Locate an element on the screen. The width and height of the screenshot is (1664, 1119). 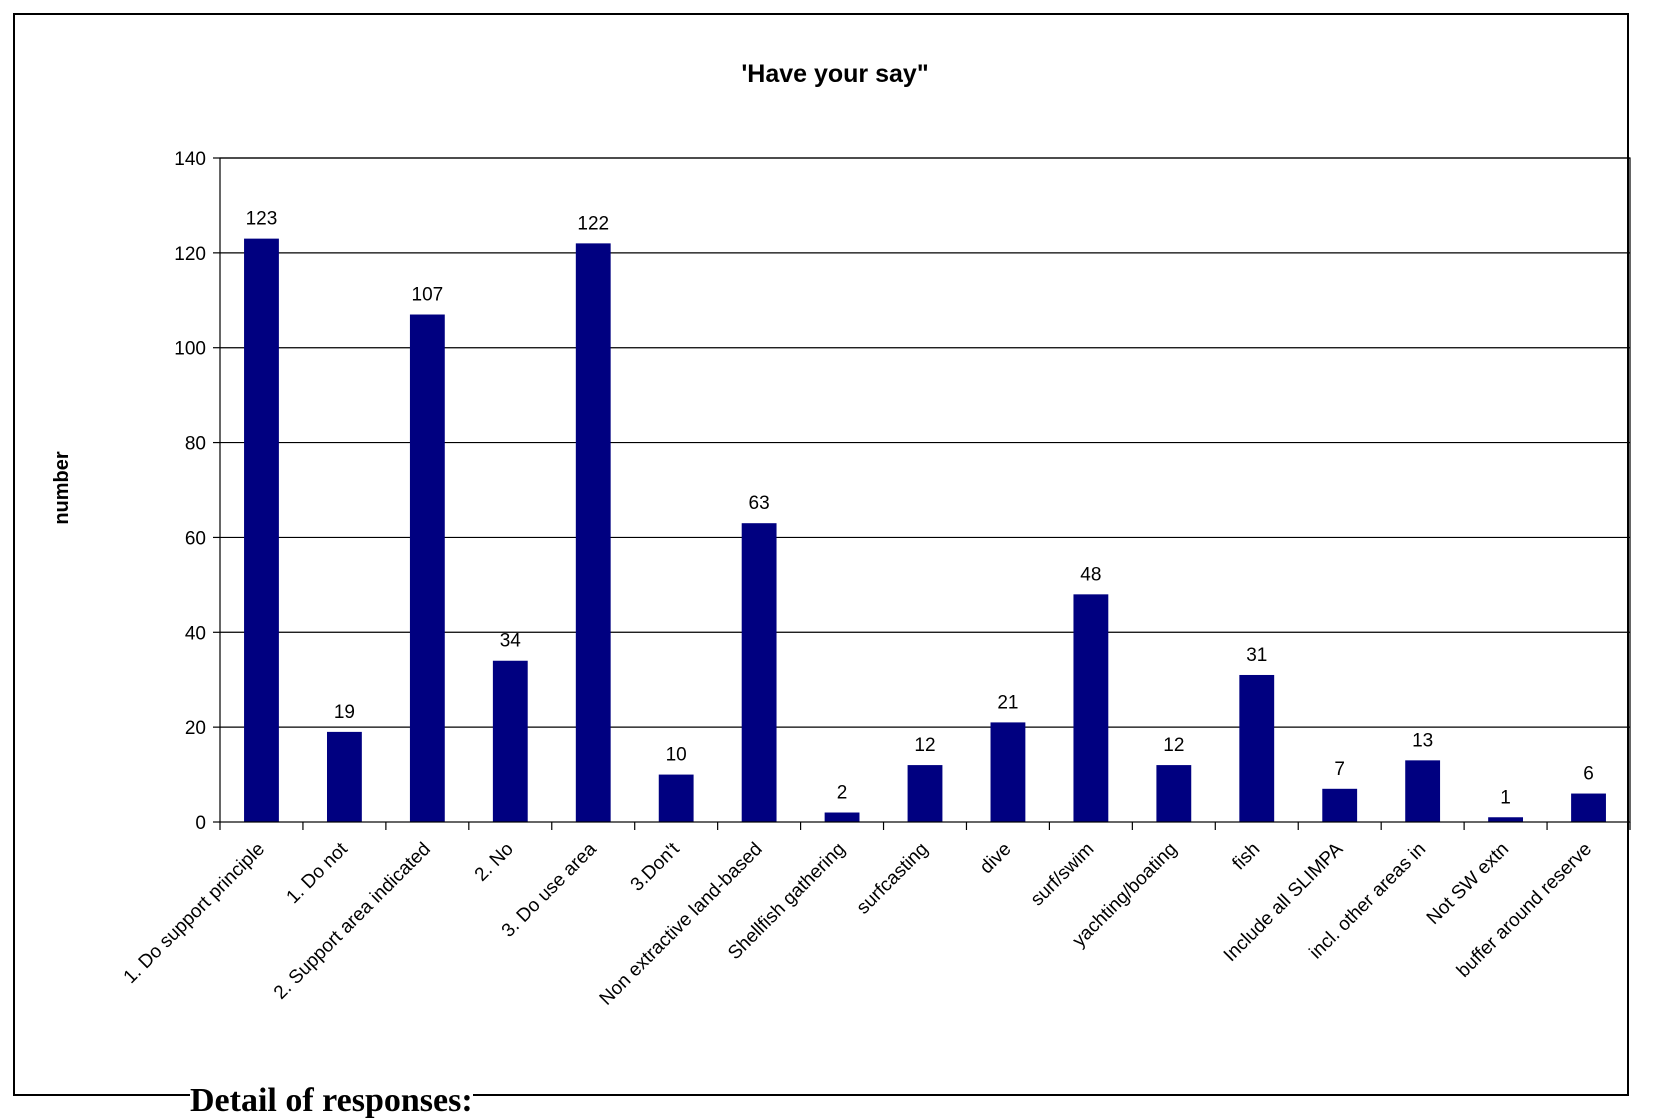
category-label: 2. Support area indicated is located at coordinates (352, 921).